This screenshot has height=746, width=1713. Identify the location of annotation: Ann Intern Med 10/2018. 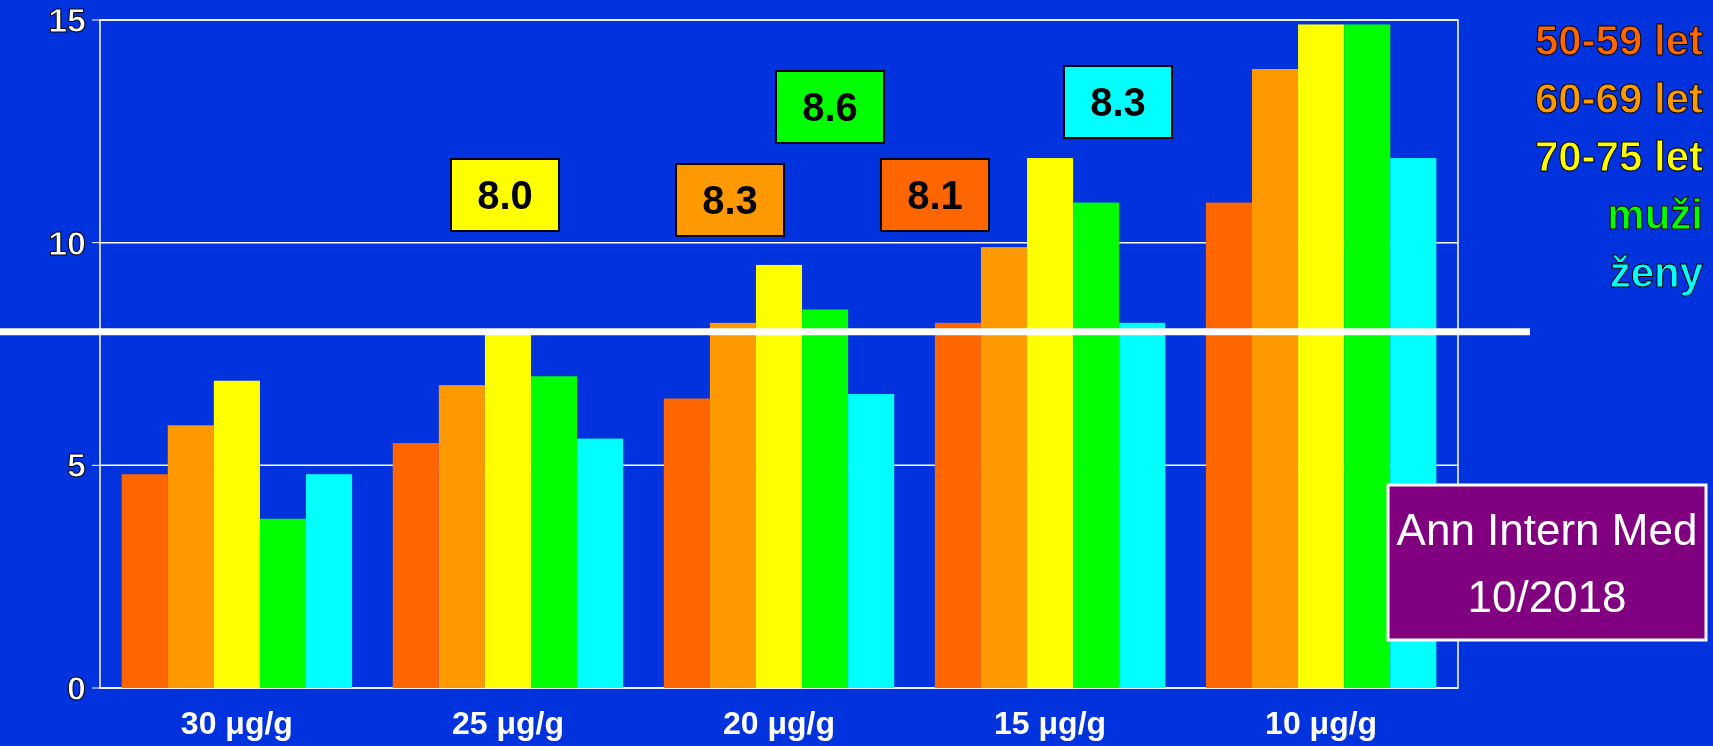
(1547, 563).